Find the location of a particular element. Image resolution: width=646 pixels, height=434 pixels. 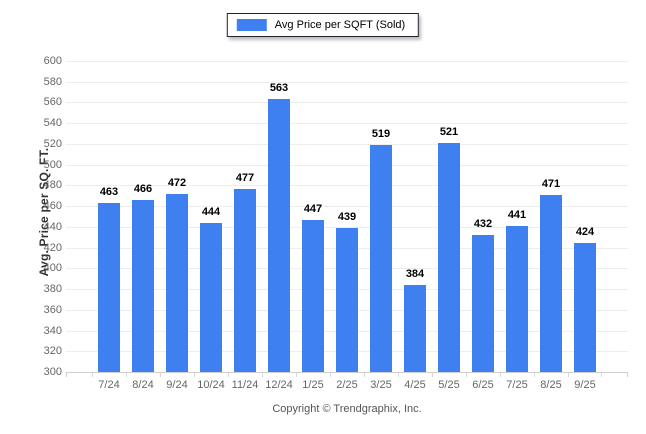

bar-value-label: 563 is located at coordinates (279, 88).